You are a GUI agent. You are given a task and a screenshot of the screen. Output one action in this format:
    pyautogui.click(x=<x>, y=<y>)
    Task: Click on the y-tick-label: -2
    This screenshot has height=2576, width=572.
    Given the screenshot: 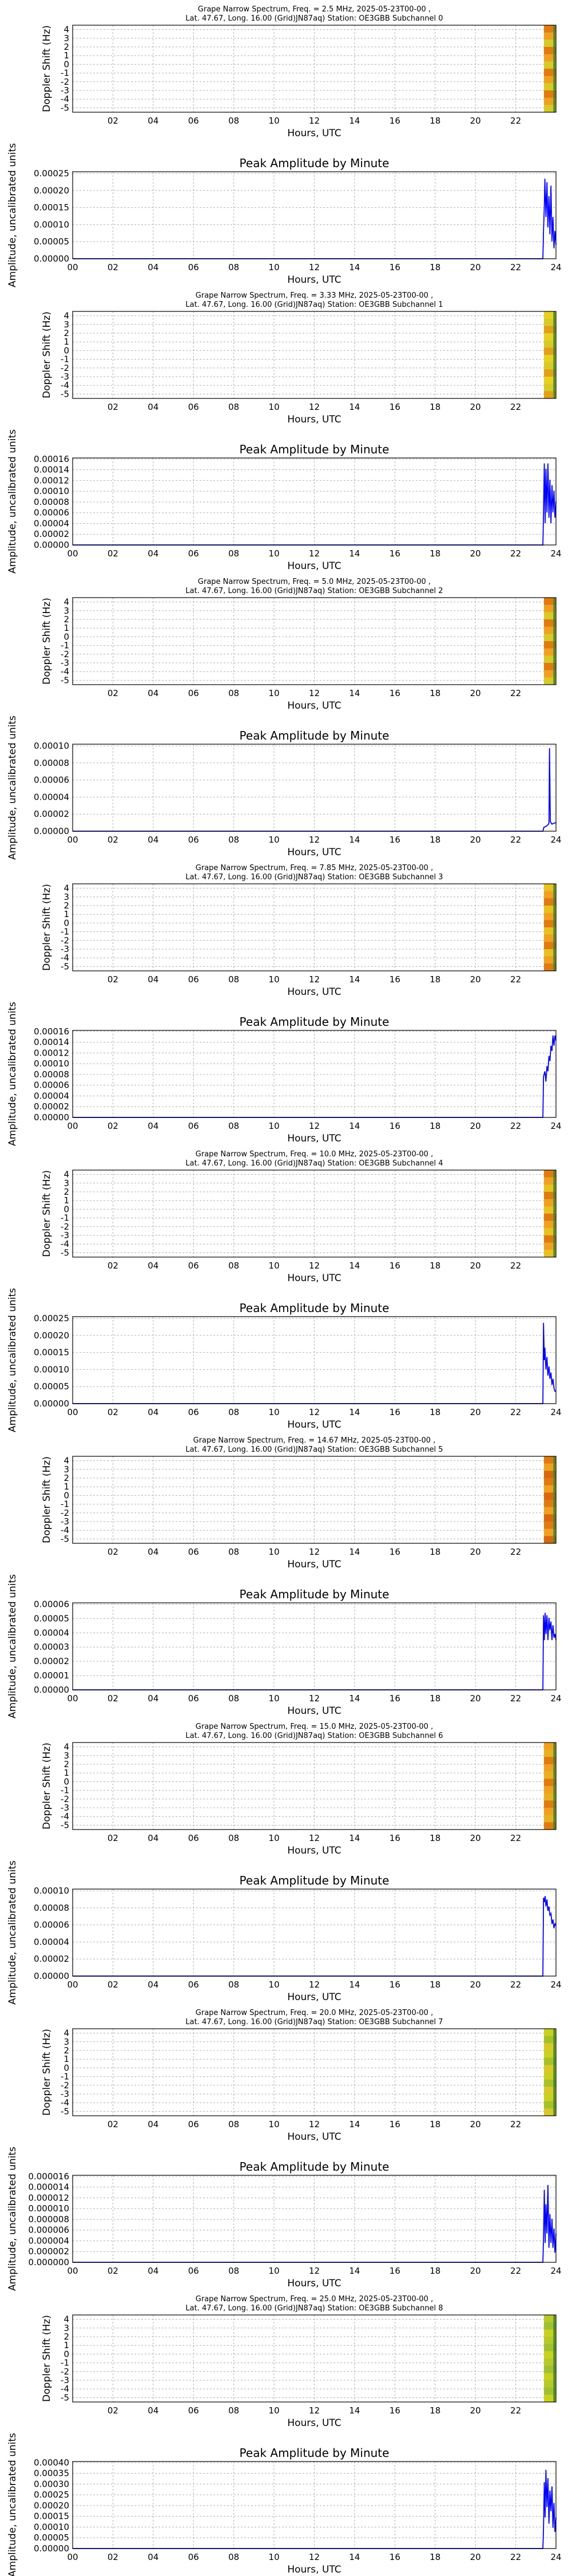 What is the action you would take?
    pyautogui.click(x=65, y=940)
    